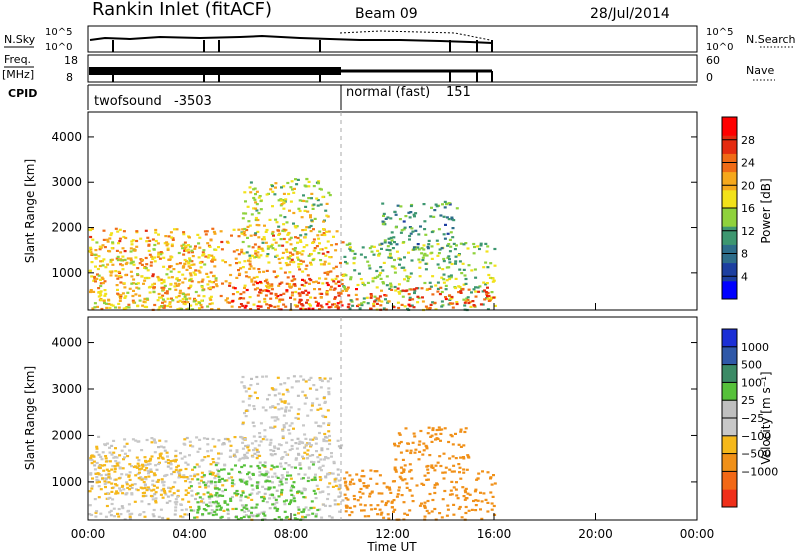 Image resolution: width=800 pixels, height=554 pixels. I want to click on cpid-label: CPID, so click(22, 93).